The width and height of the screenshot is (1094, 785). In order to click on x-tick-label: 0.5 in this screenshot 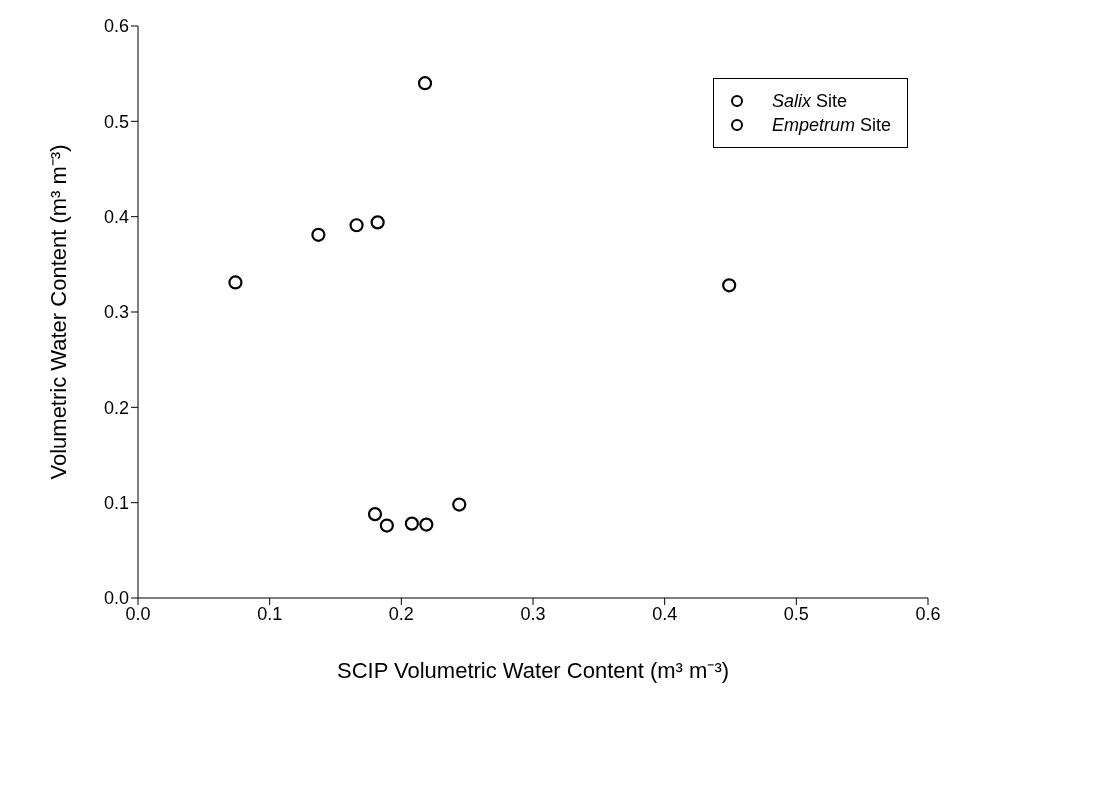, I will do `click(796, 613)`.